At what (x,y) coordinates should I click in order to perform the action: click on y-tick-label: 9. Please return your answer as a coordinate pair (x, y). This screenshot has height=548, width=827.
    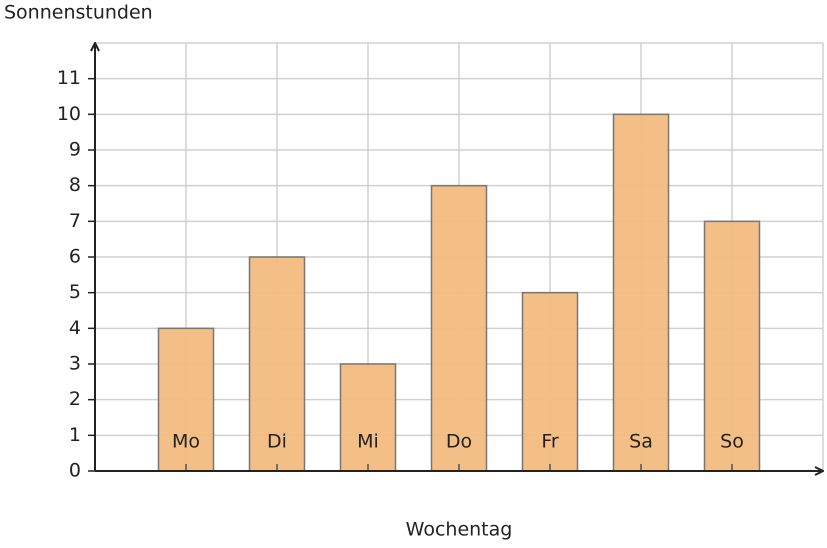
    Looking at the image, I should click on (75, 150).